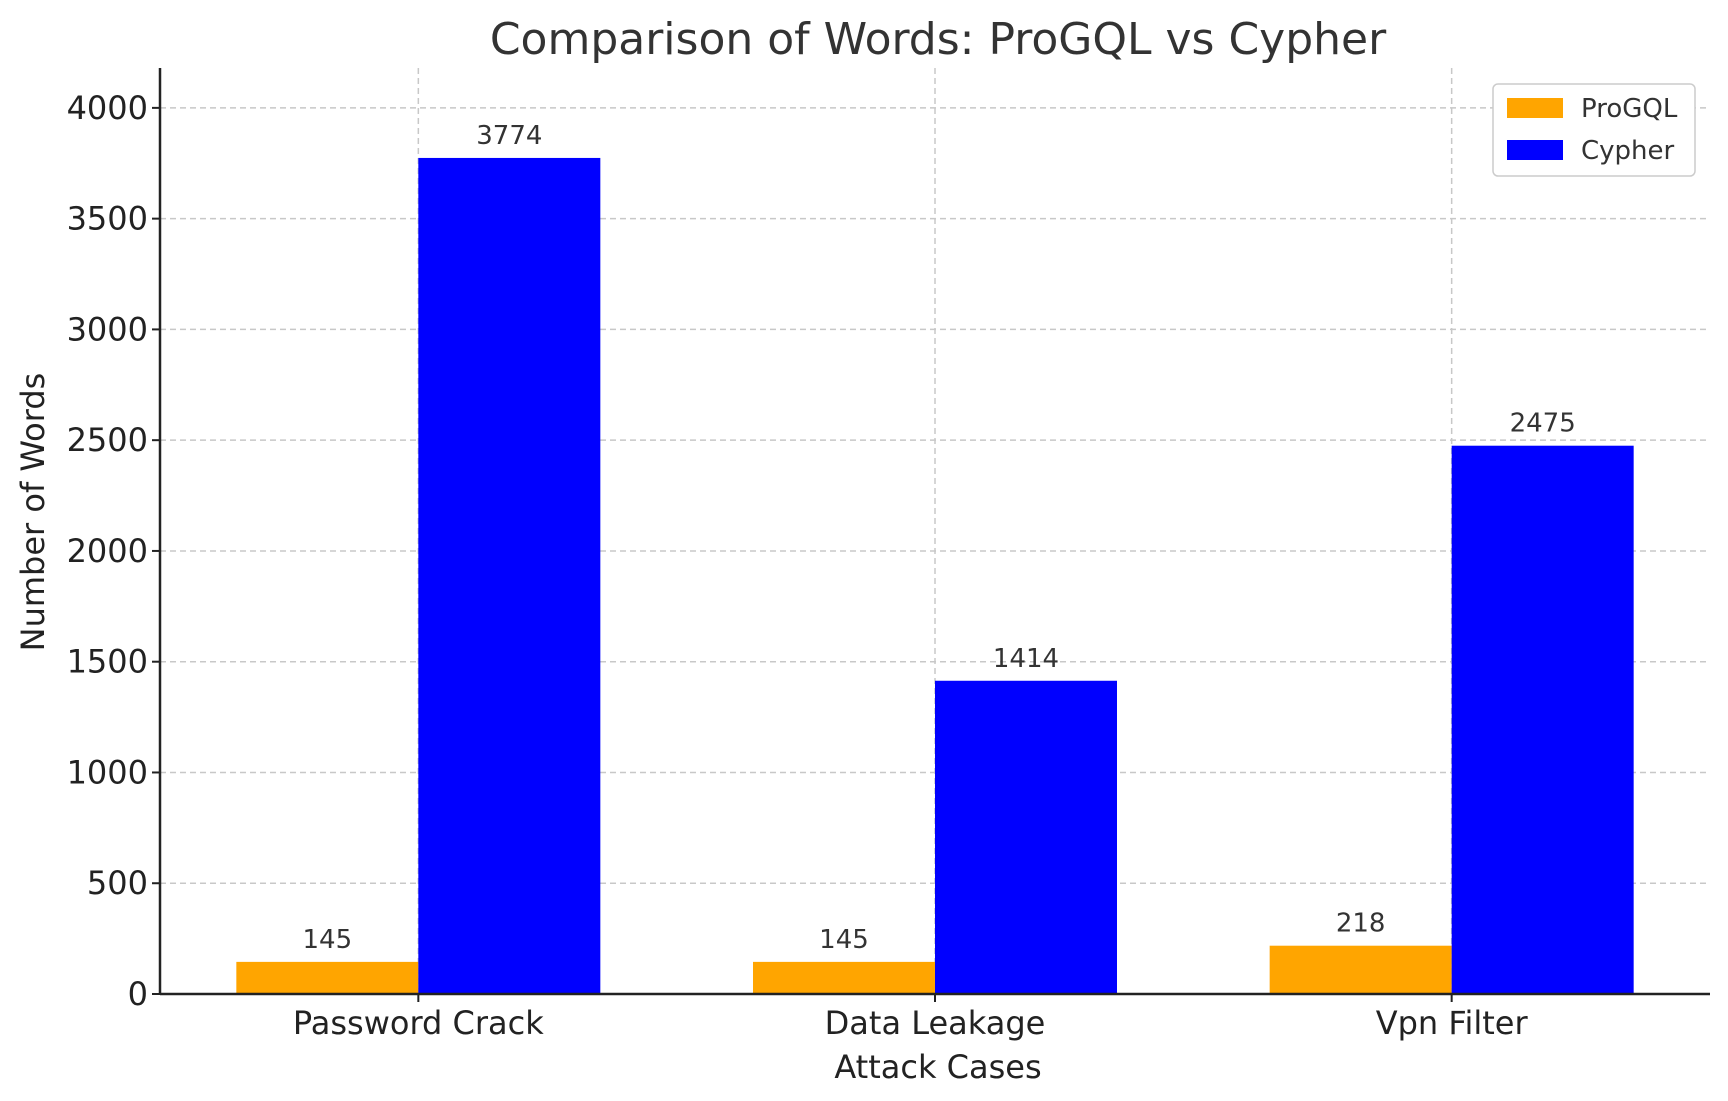  What do you see at coordinates (937, 1067) in the screenshot?
I see `x-axis-label: Attack Cases` at bounding box center [937, 1067].